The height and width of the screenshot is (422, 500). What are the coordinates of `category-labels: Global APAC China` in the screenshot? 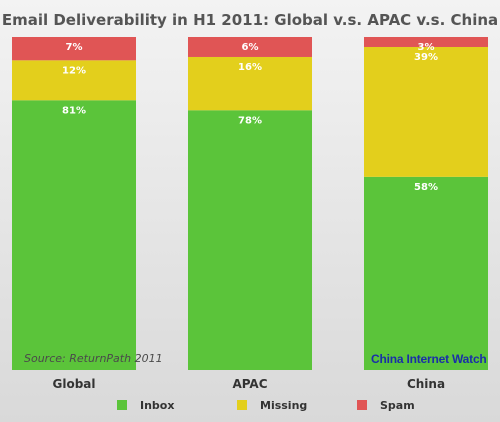 It's located at (248, 384).